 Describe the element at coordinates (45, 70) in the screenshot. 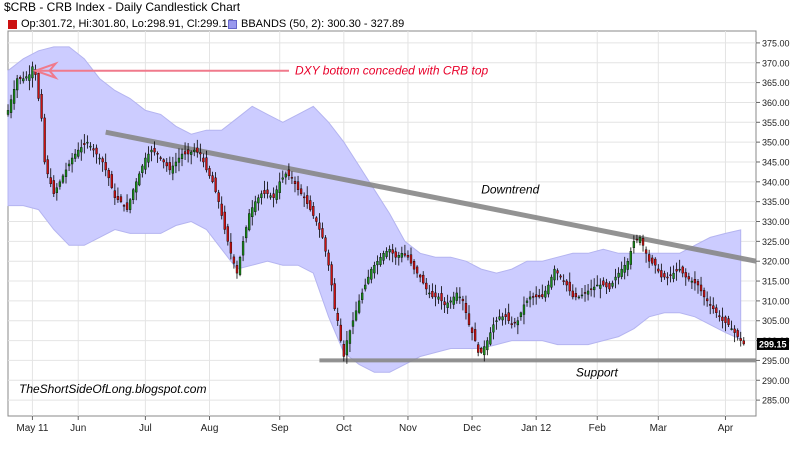

I see `arrow-head` at that location.